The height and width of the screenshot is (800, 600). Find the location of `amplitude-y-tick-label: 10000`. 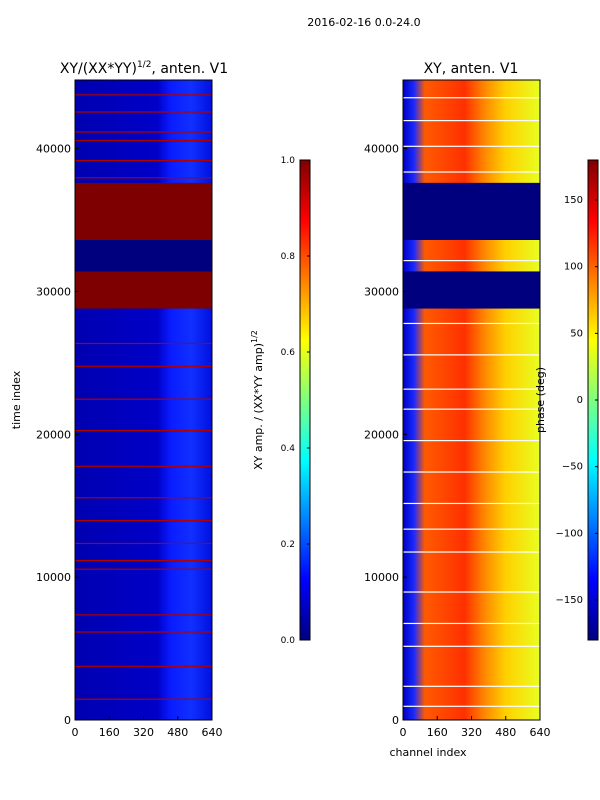

amplitude-y-tick-label: 10000 is located at coordinates (53, 577).